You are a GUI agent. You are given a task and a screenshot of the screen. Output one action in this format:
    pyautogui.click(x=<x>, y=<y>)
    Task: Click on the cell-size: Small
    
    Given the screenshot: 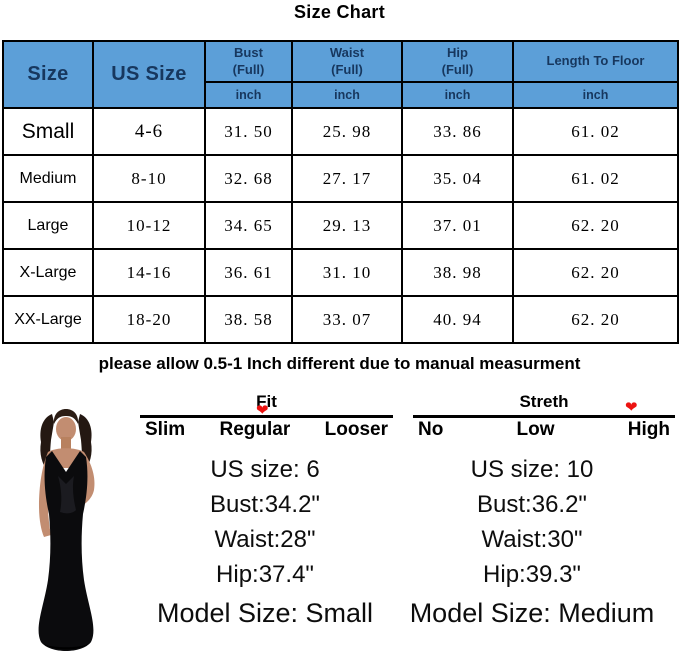 What is the action you would take?
    pyautogui.click(x=48, y=131)
    